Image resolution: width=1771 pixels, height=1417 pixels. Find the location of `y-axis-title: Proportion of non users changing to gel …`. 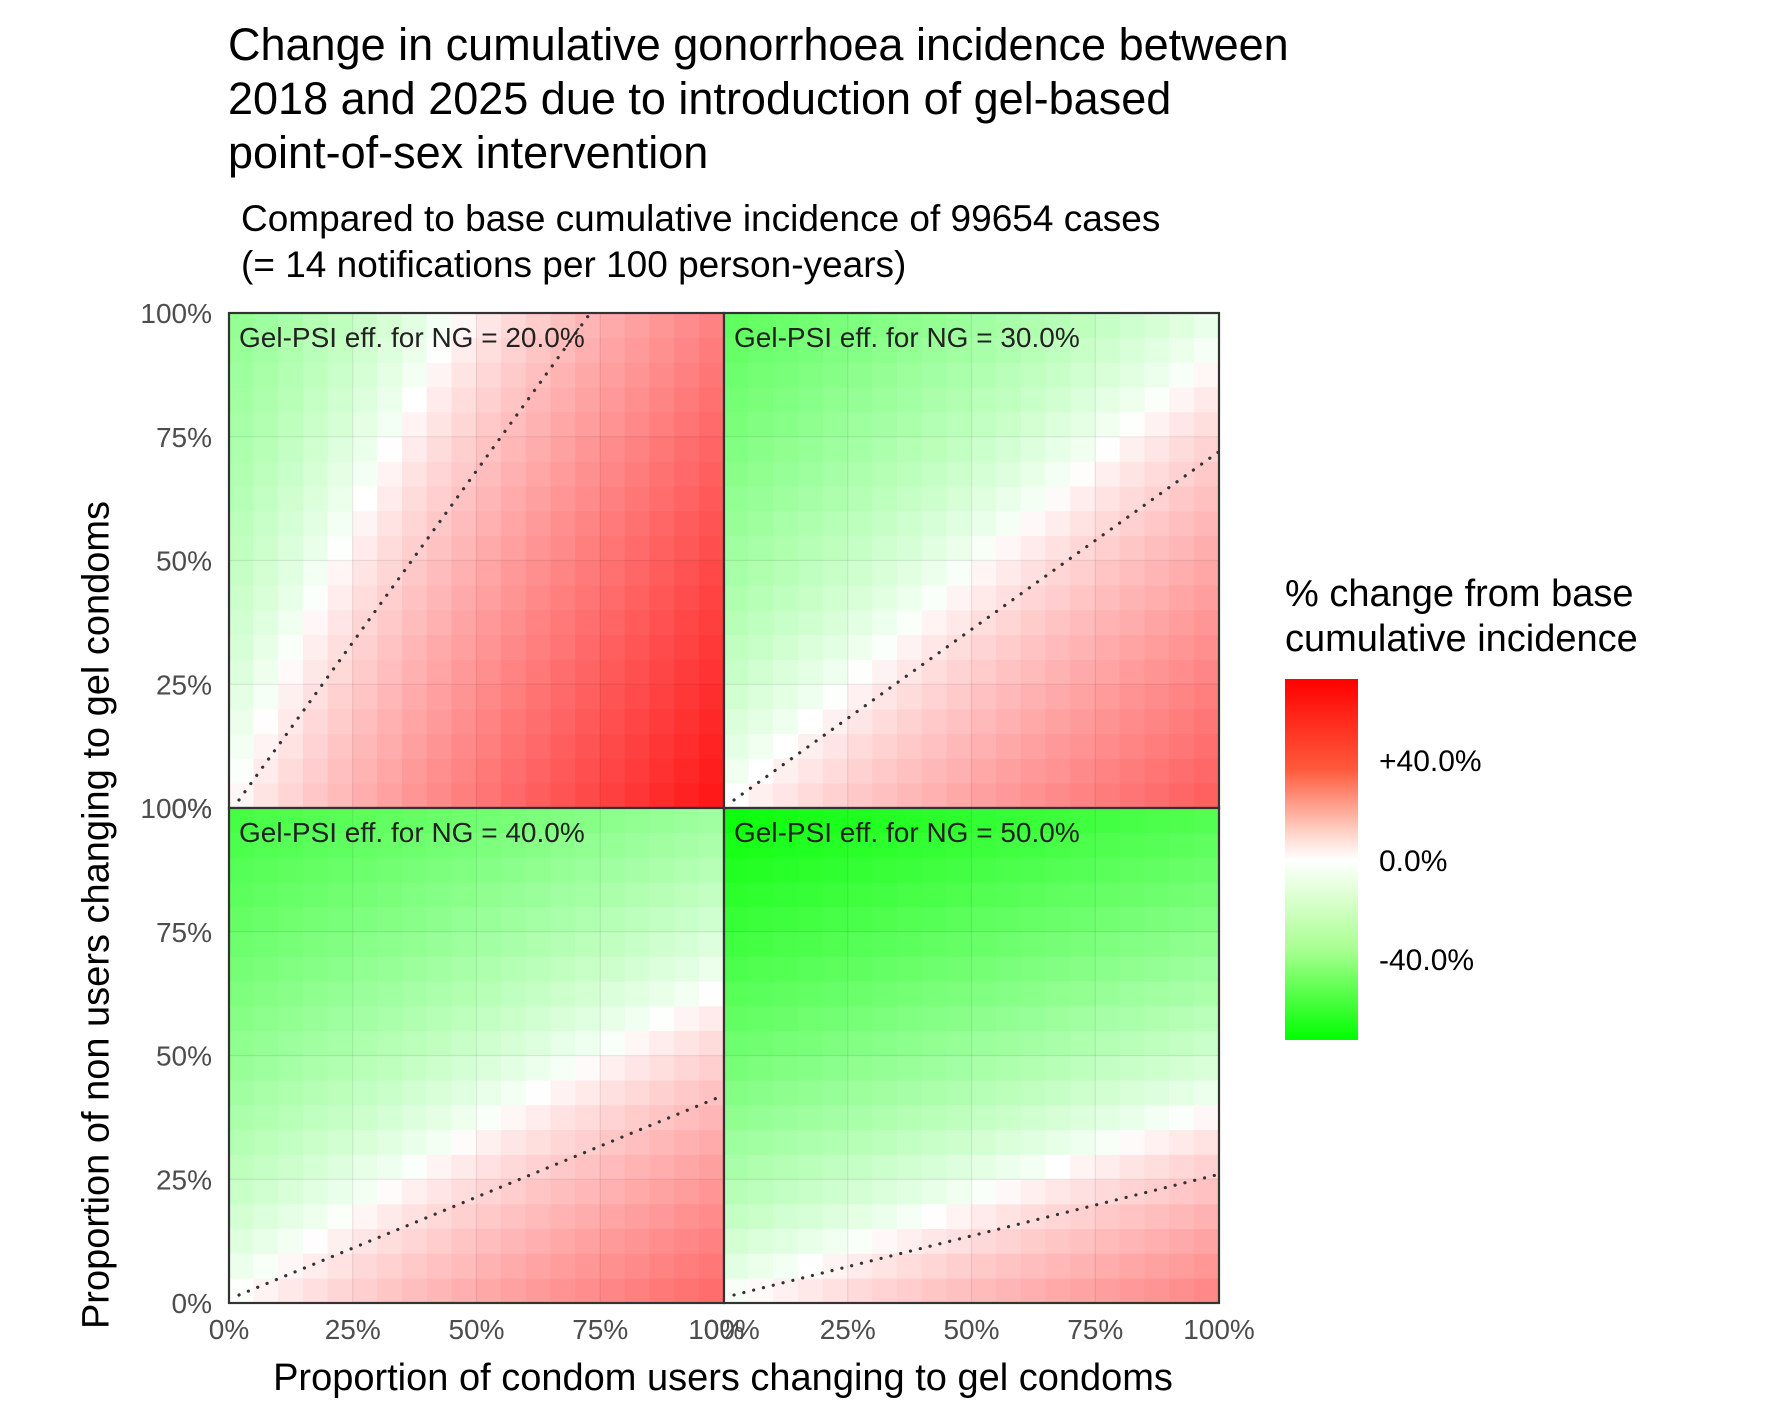

y-axis-title: Proportion of non users changing to gel … is located at coordinates (96, 915).